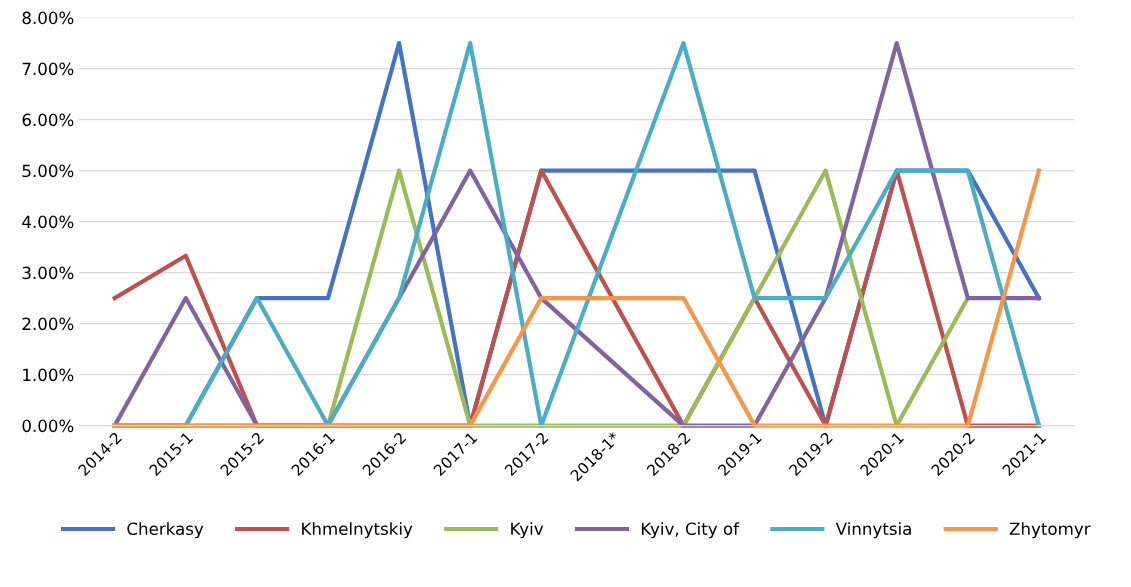  What do you see at coordinates (48, 171) in the screenshot?
I see `y-tick-label: 5.00%` at bounding box center [48, 171].